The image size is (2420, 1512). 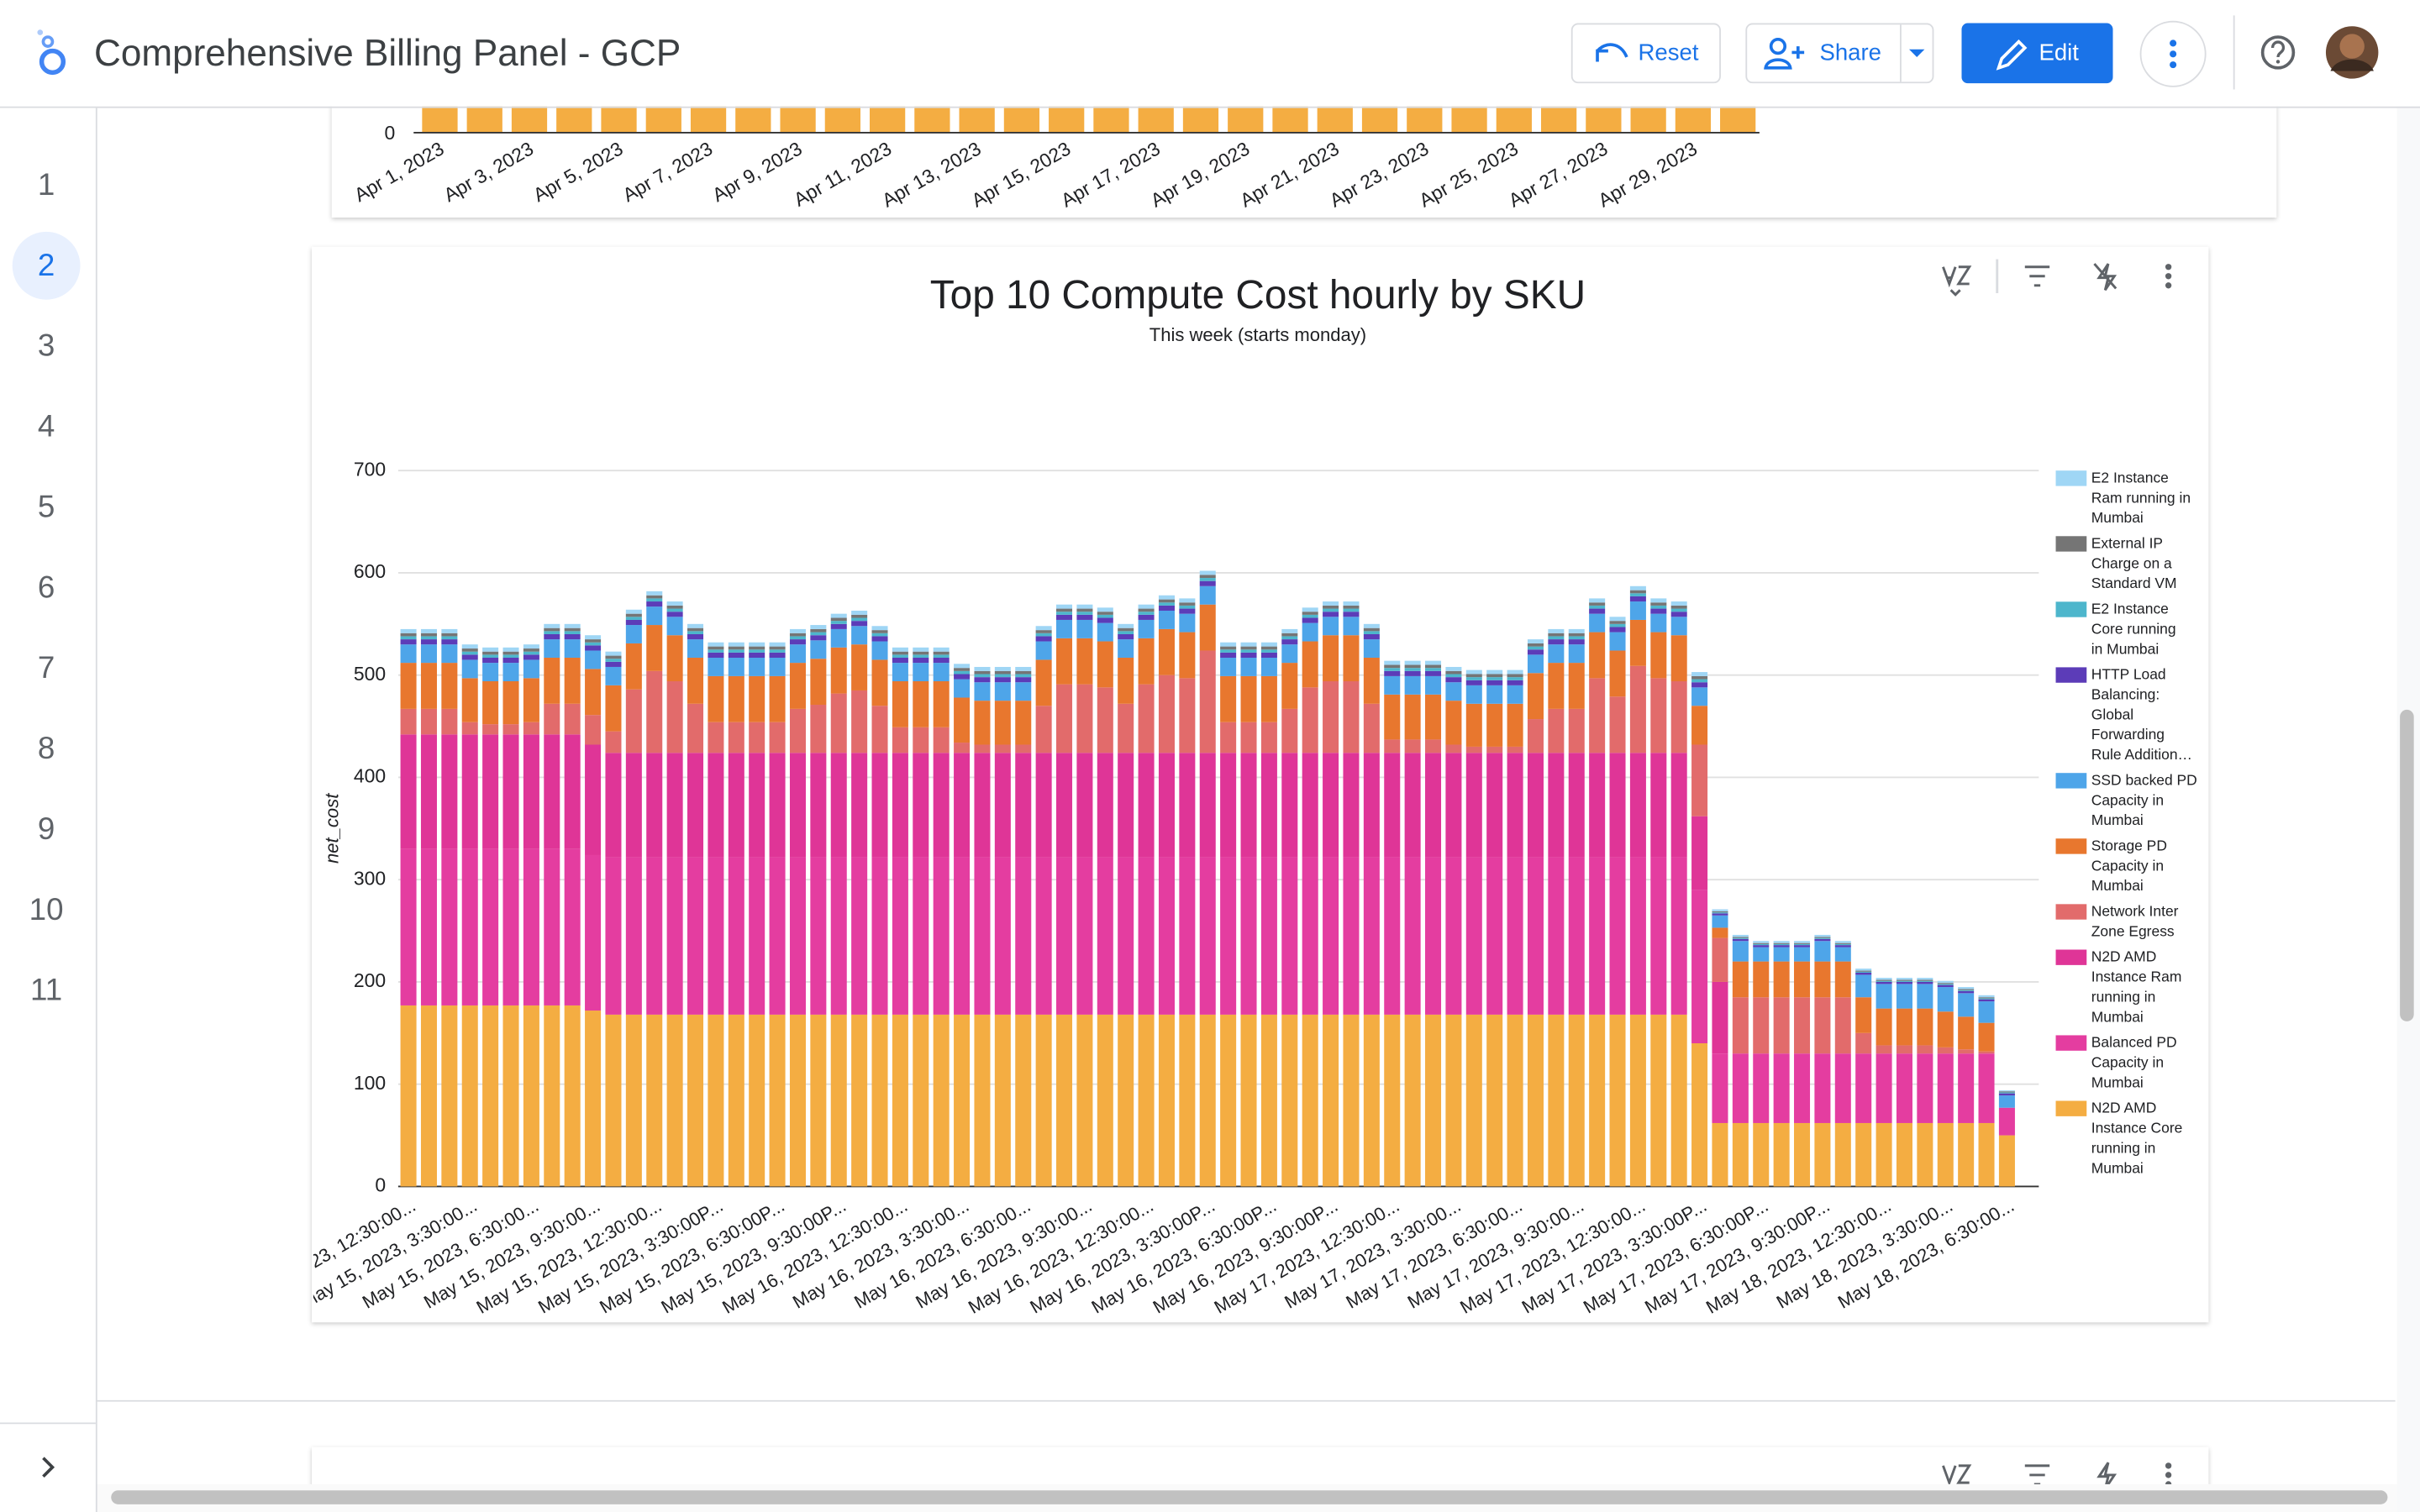 I want to click on y-tick-label: 500, so click(x=370, y=674).